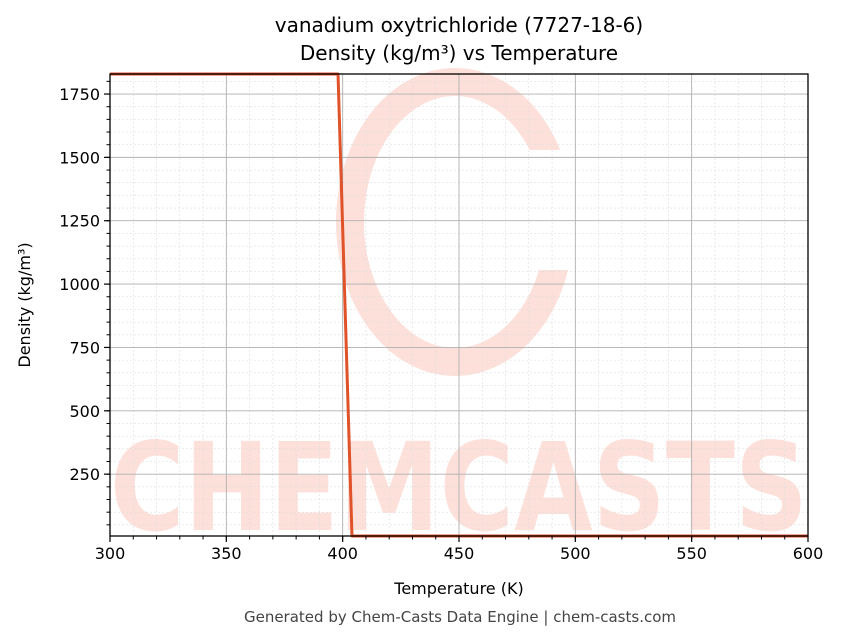 This screenshot has height=644, width=843. Describe the element at coordinates (691, 553) in the screenshot. I see `x-tick-label: 550` at that location.